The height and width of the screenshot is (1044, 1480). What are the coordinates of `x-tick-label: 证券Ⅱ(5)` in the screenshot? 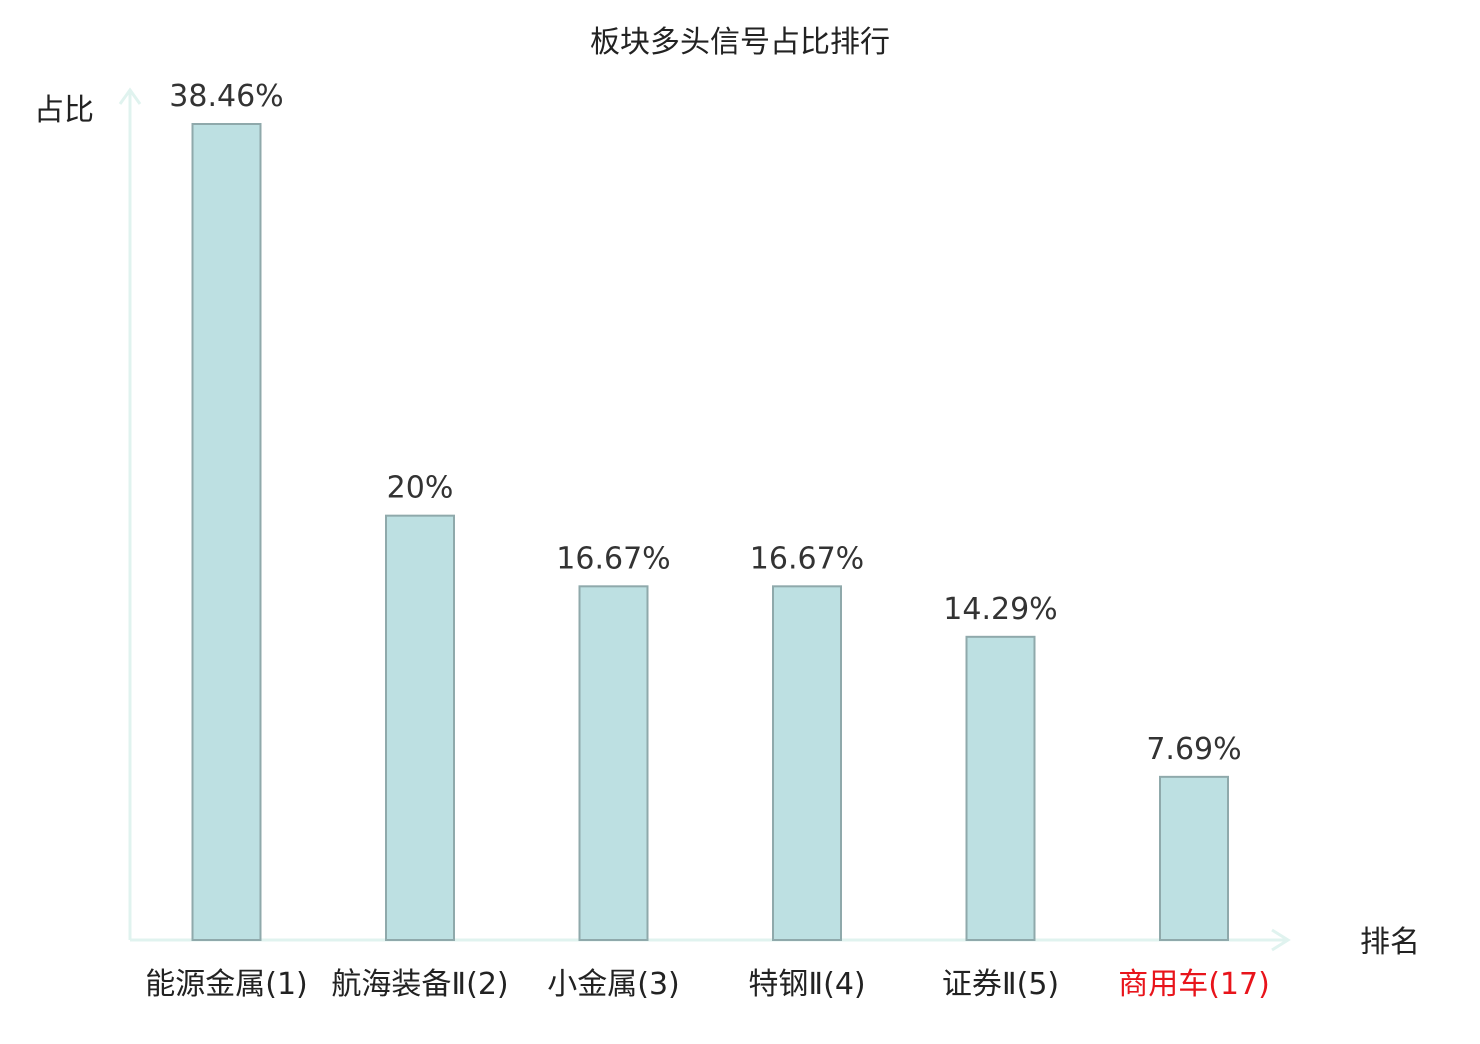 It's located at (1000, 984).